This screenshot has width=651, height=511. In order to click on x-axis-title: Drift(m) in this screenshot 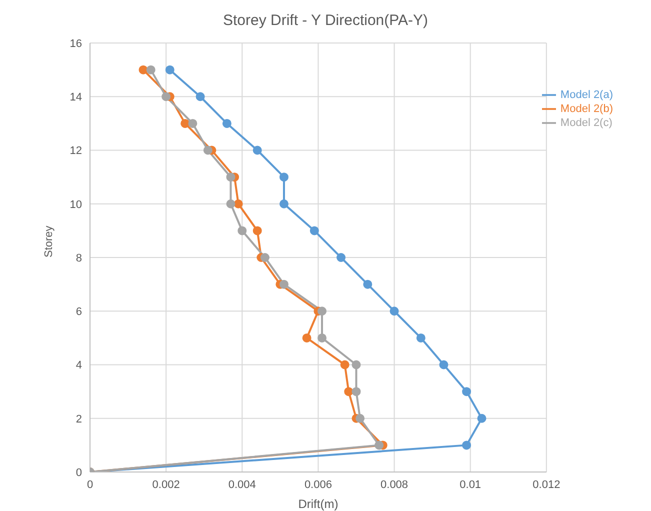, I will do `click(318, 504)`.